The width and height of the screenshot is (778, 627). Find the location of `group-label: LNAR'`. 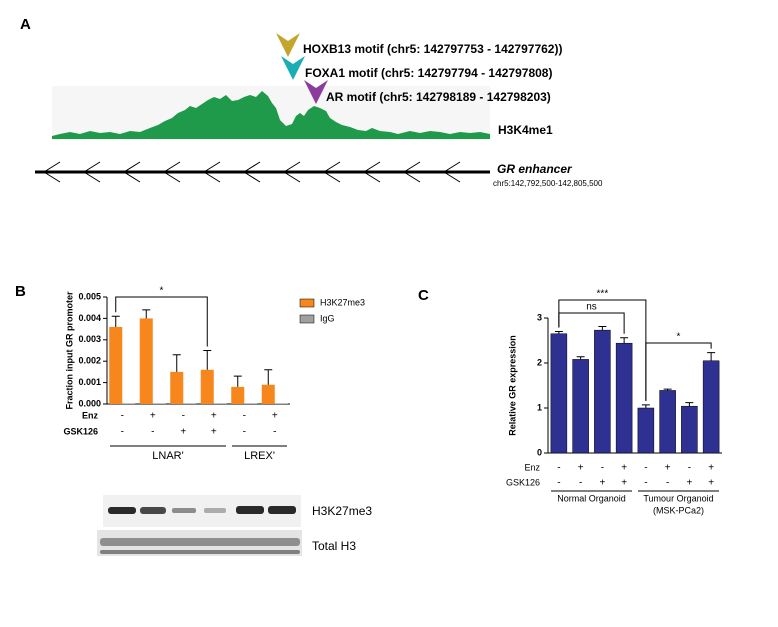

group-label: LNAR' is located at coordinates (167, 456).